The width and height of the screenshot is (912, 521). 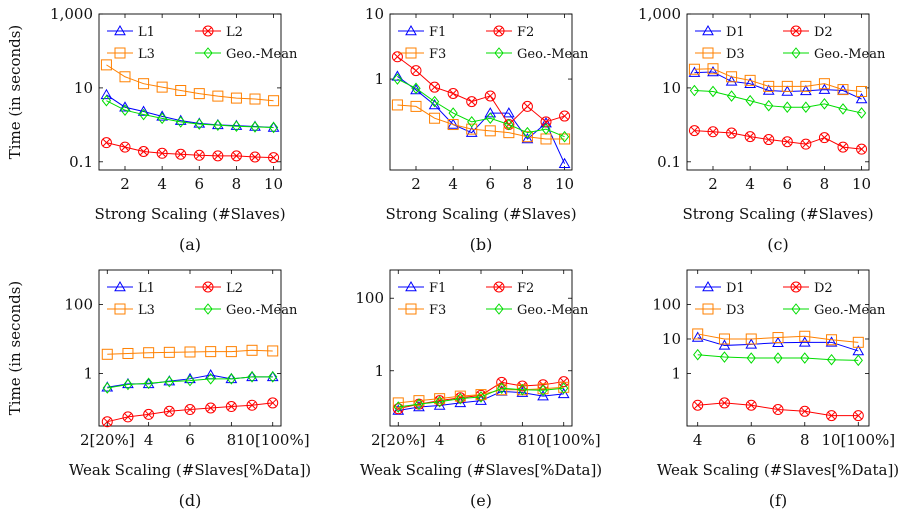 I want to click on series-l3, so click(x=190, y=83).